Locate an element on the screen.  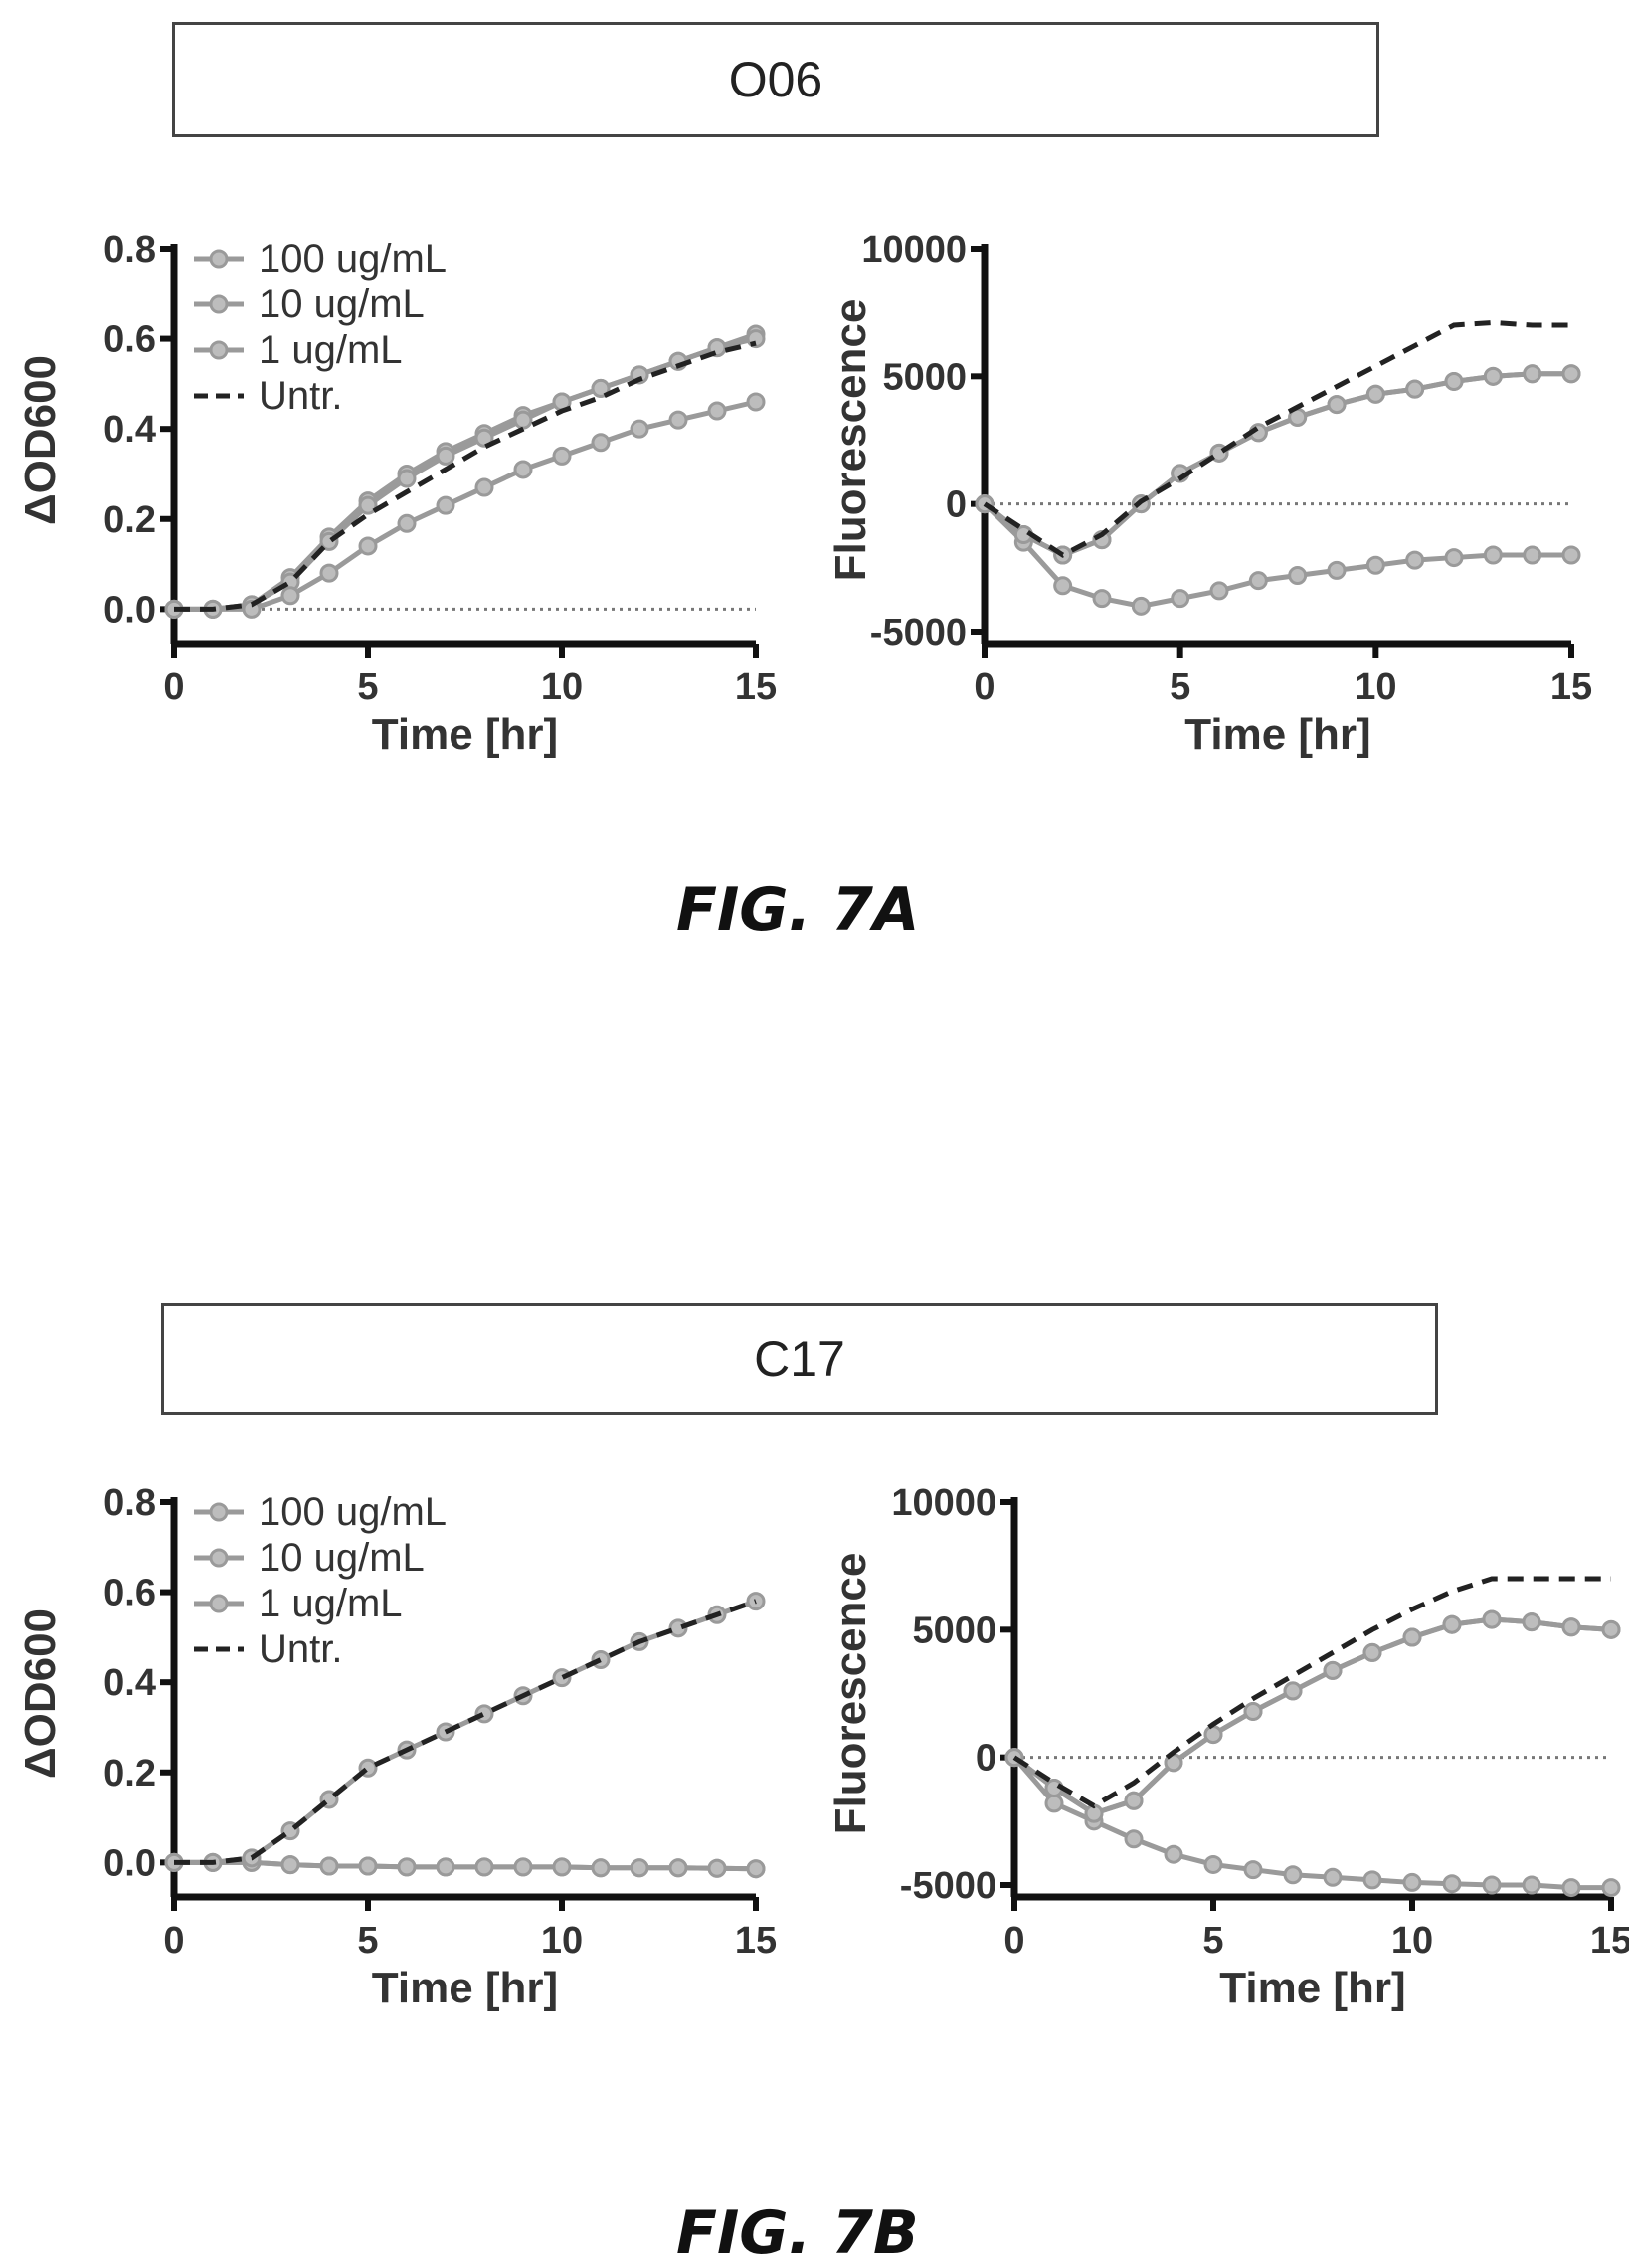
panel-label-a: O06 is located at coordinates (775, 79).